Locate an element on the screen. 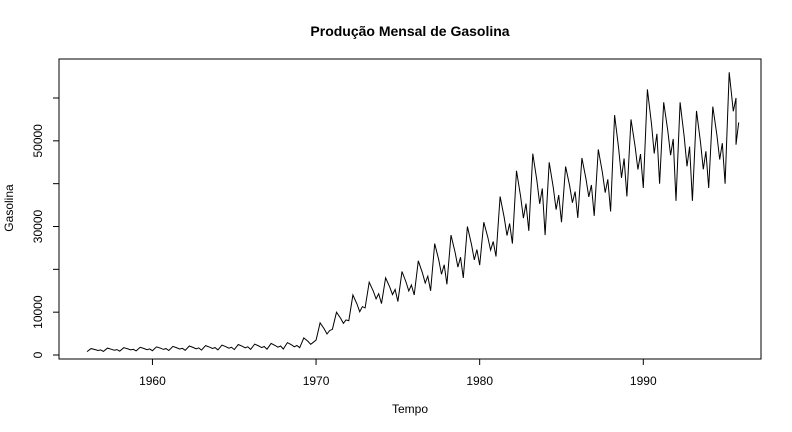  chart-title: Produção Mensal de Gasolina is located at coordinates (409, 31).